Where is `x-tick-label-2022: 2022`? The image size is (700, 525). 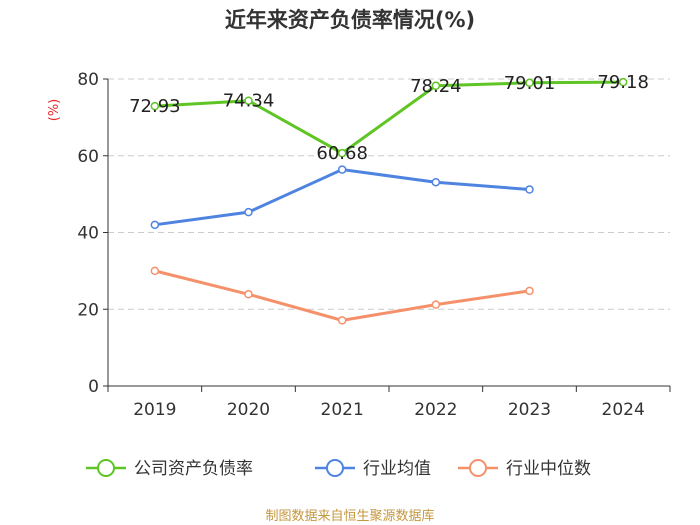 x-tick-label-2022: 2022 is located at coordinates (435, 410).